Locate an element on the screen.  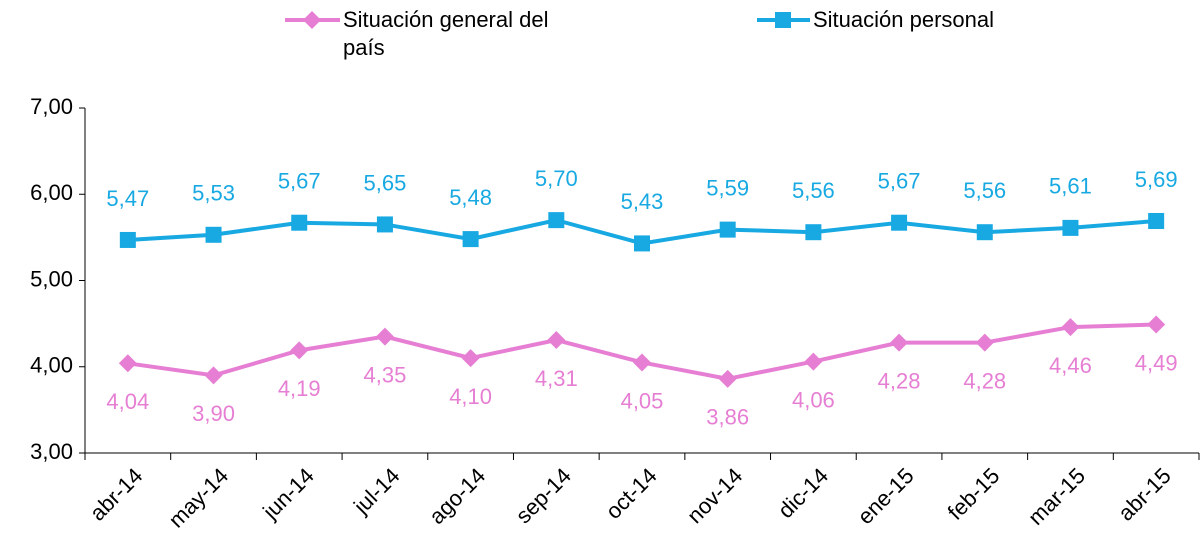
x-tick-label: abr-14 is located at coordinates (116, 494).